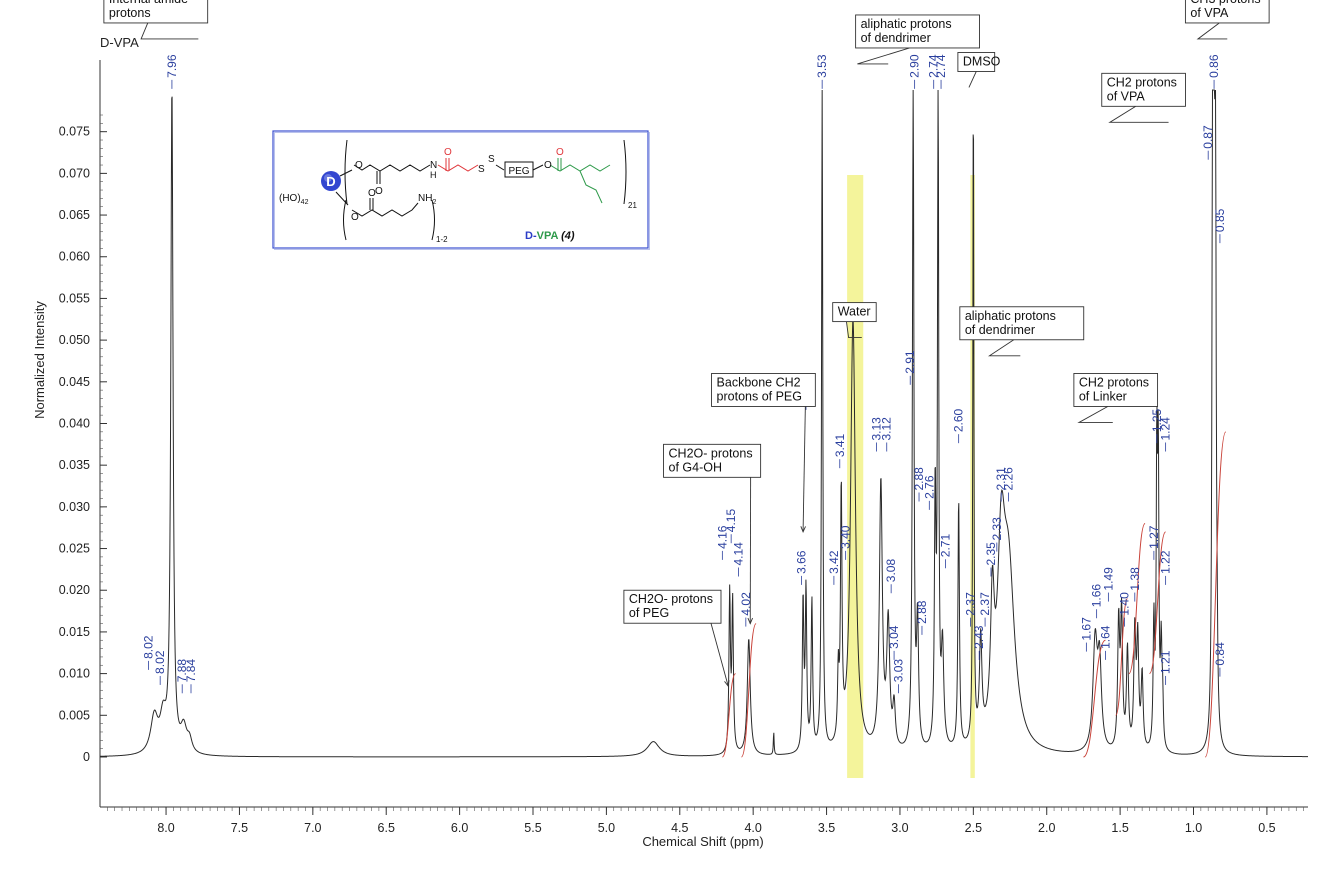  I want to click on x-tick-label: 7.5, so click(239, 828).